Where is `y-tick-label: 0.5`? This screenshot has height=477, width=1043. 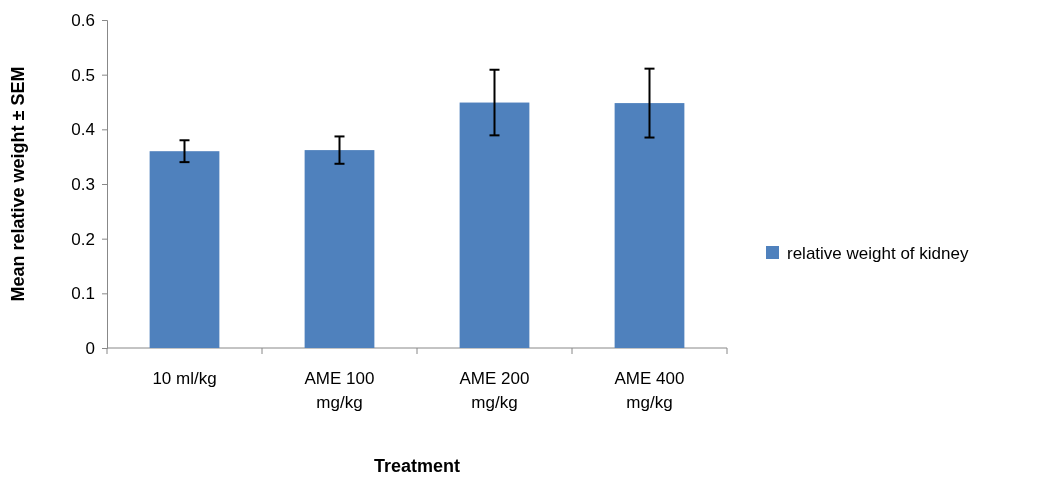 y-tick-label: 0.5 is located at coordinates (83, 75).